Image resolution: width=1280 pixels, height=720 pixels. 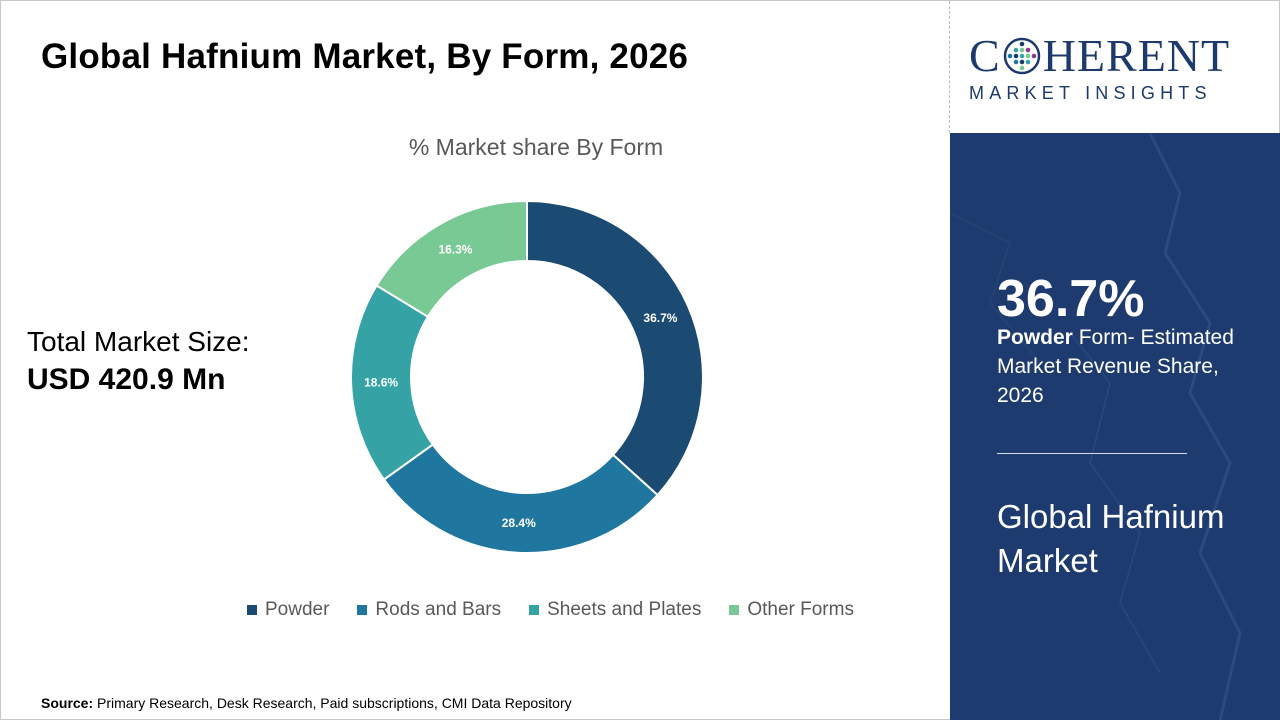 I want to click on highlight-stat: 36.7%, so click(x=1071, y=299).